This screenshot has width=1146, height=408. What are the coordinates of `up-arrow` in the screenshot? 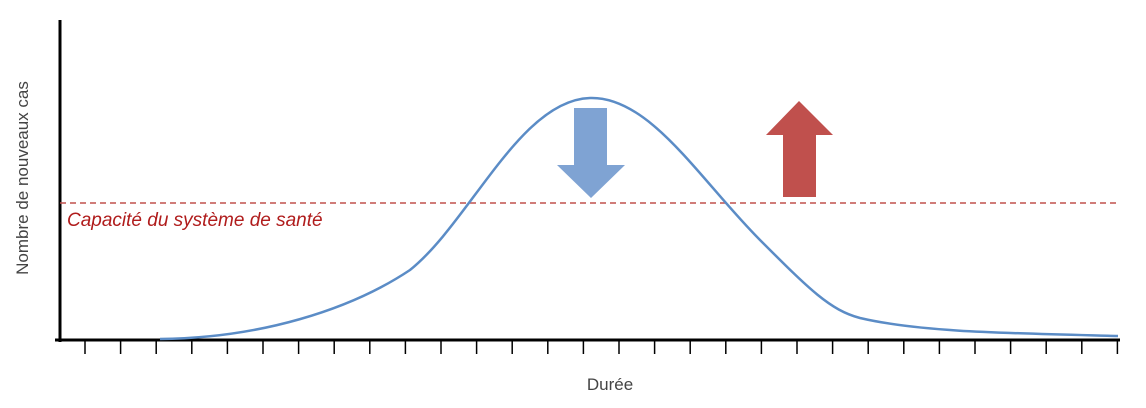 It's located at (799, 149).